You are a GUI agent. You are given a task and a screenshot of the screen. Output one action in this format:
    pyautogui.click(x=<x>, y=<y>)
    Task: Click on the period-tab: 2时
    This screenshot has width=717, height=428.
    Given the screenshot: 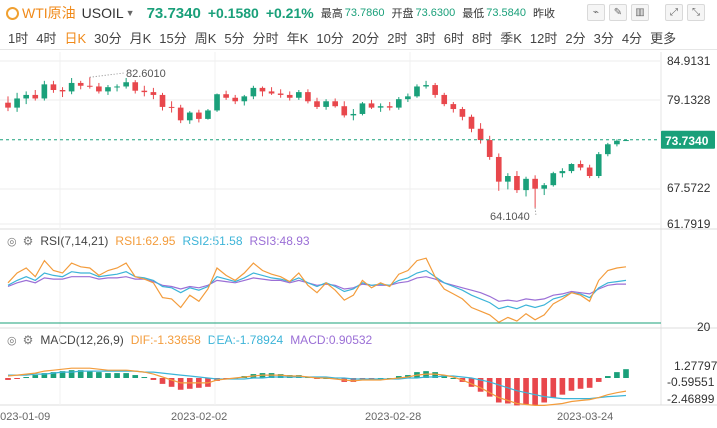 What is the action you would take?
    pyautogui.click(x=397, y=38)
    